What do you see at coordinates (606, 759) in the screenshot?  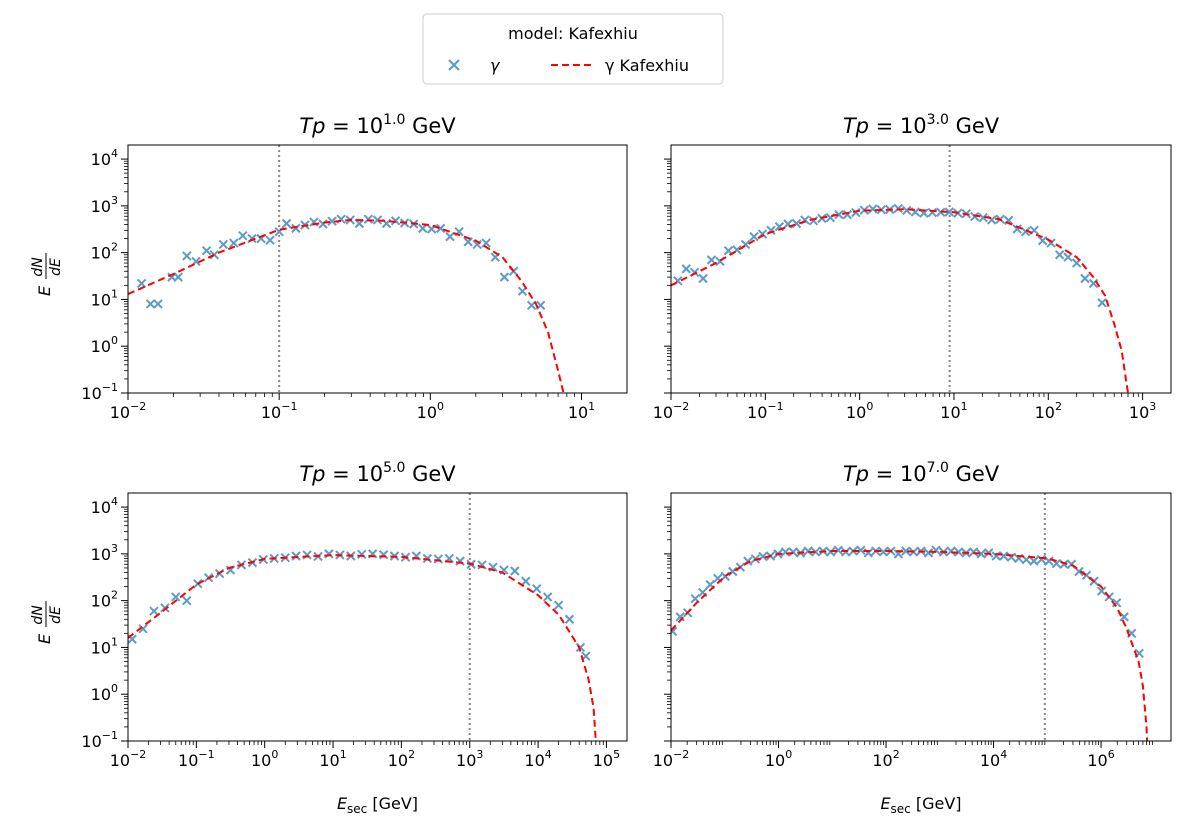 I see `x-tick-label: 10⁵` at bounding box center [606, 759].